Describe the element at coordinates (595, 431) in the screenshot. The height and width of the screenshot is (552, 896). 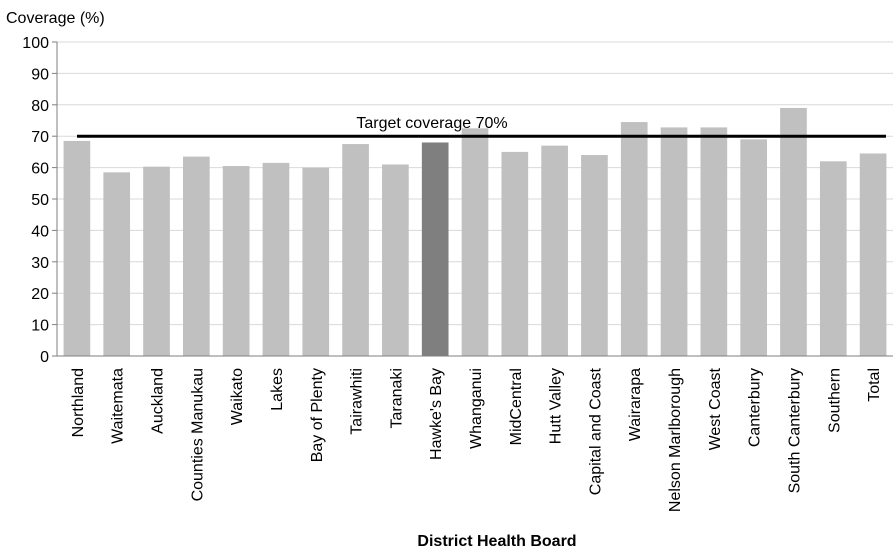
I see `x-tick-label: Capital and Coast` at that location.